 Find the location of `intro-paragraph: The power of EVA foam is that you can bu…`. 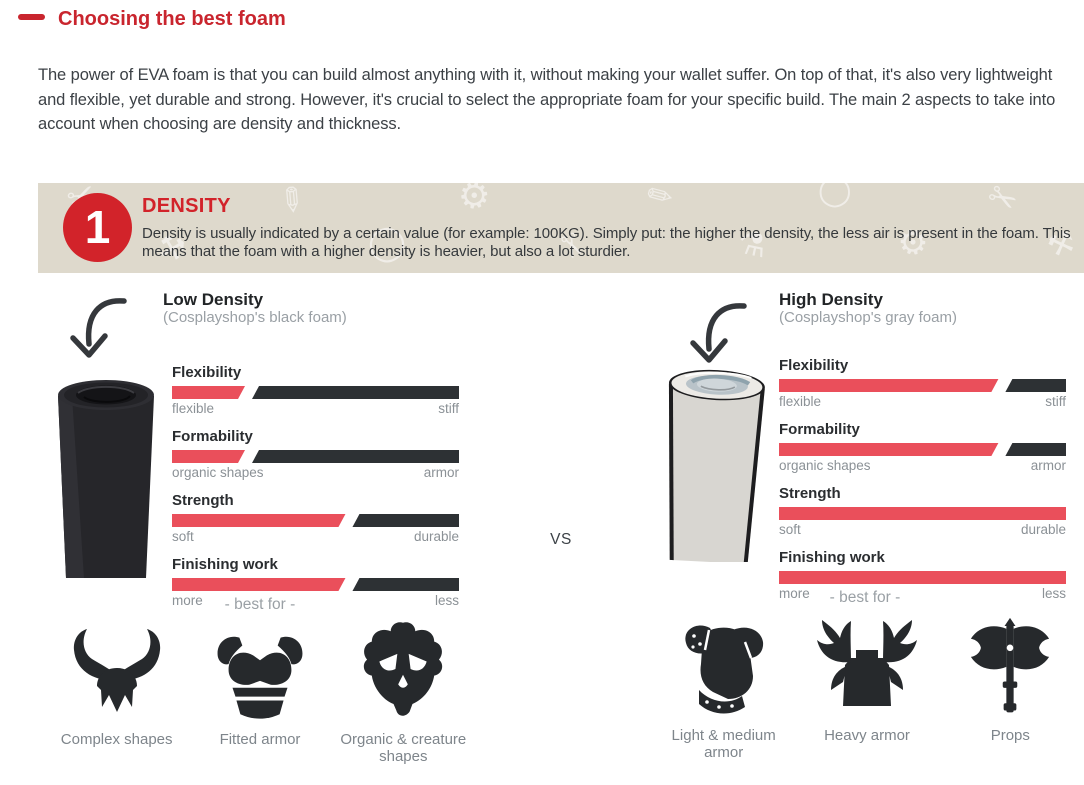

intro-paragraph: The power of EVA foam is that you can bu… is located at coordinates (547, 99).